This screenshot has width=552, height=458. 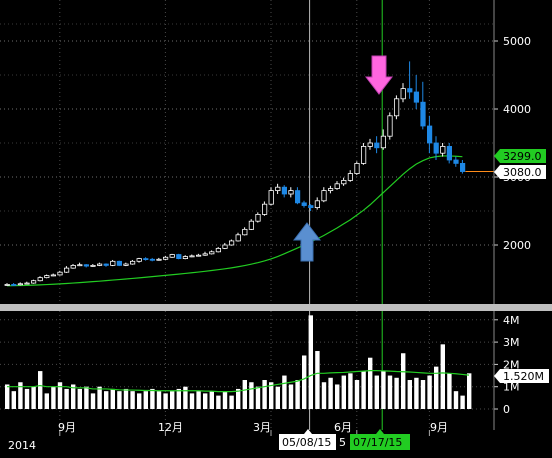 What do you see at coordinates (276, 307) in the screenshot?
I see `panel-separator` at bounding box center [276, 307].